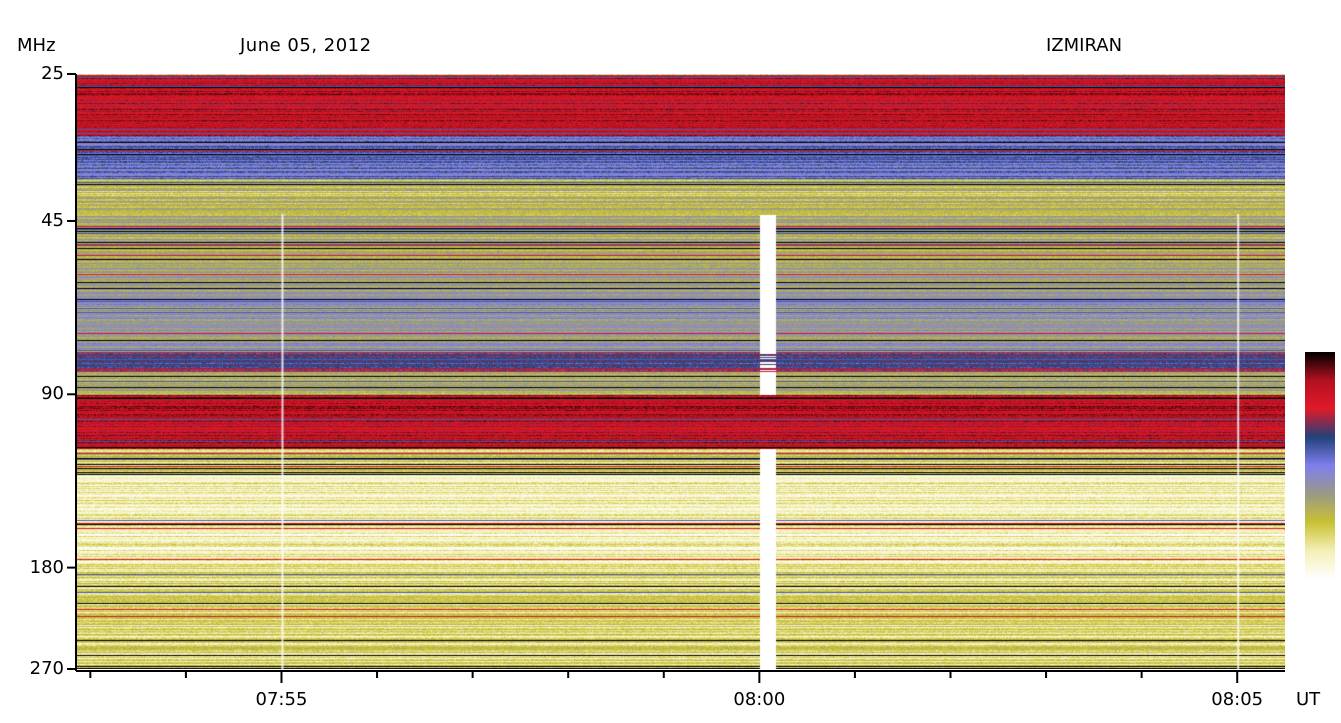 The height and width of the screenshot is (723, 1341). Describe the element at coordinates (52, 220) in the screenshot. I see `y-tick-label: 45` at that location.